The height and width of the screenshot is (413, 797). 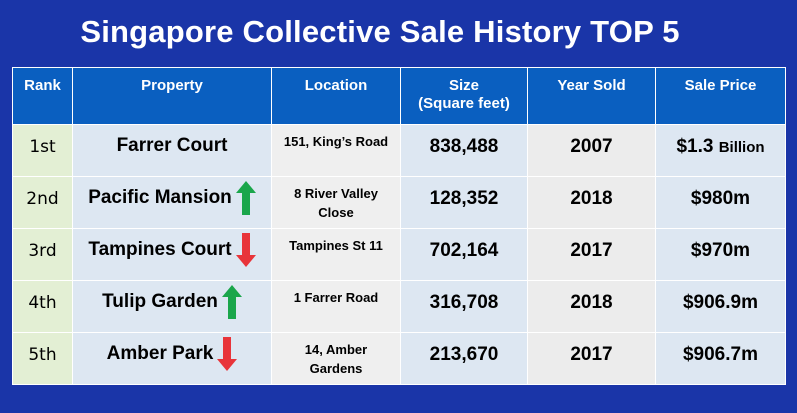 I want to click on rank-cell: 1st, so click(x=42, y=150).